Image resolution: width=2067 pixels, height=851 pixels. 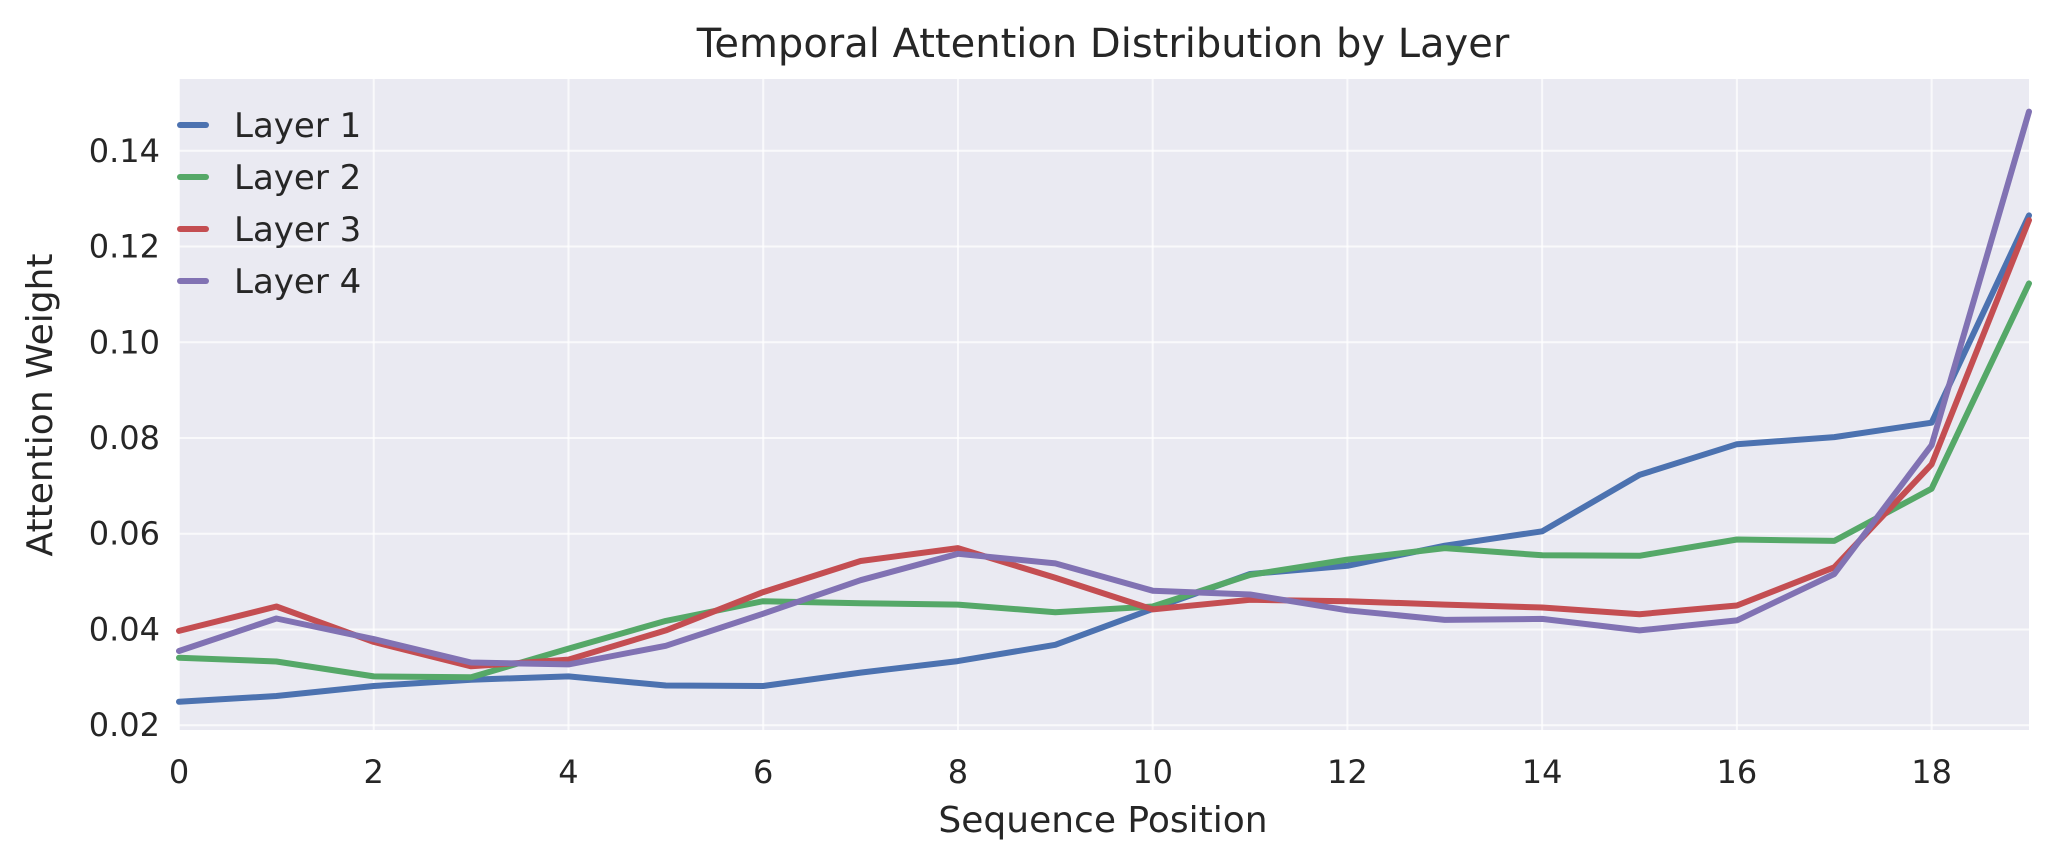 What do you see at coordinates (179, 772) in the screenshot?
I see `x-tick-label: 0` at bounding box center [179, 772].